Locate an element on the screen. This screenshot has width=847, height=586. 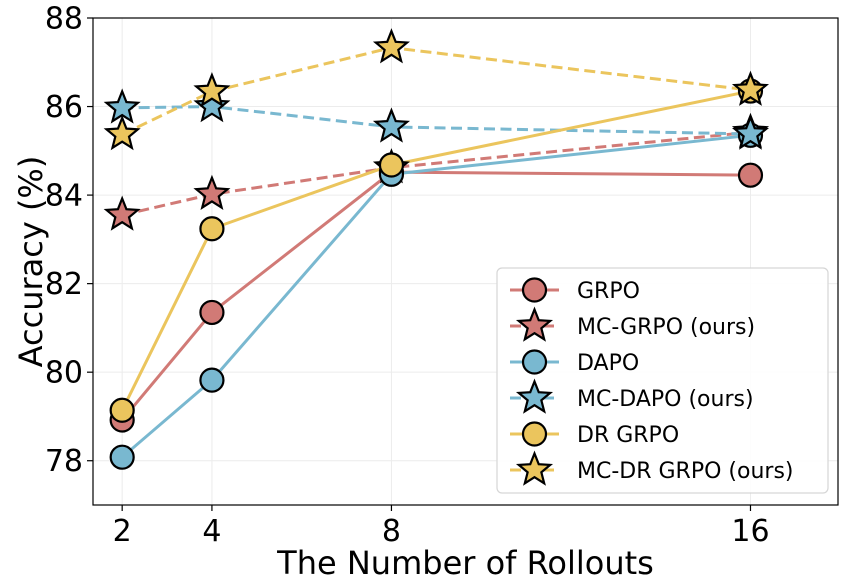
legend-label-mc-grpo-ours: MC-GRPO (ours) is located at coordinates (666, 327).